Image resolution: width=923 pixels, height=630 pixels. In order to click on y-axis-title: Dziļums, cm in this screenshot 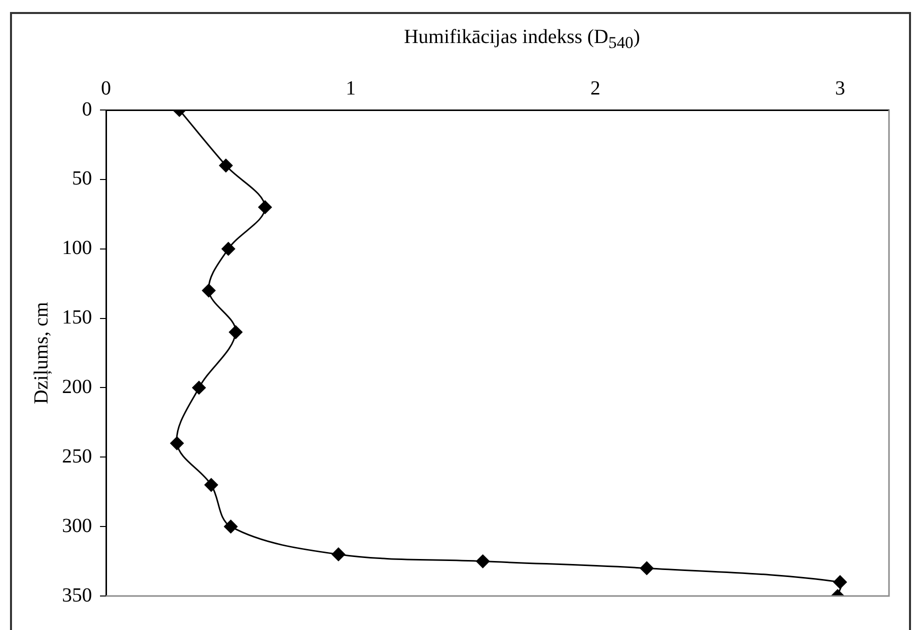, I will do `click(41, 352)`.